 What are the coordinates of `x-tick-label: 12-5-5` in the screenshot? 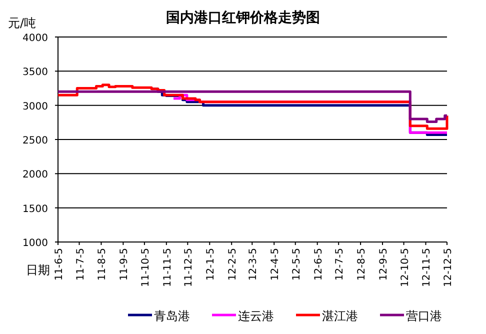 It's located at (296, 264).